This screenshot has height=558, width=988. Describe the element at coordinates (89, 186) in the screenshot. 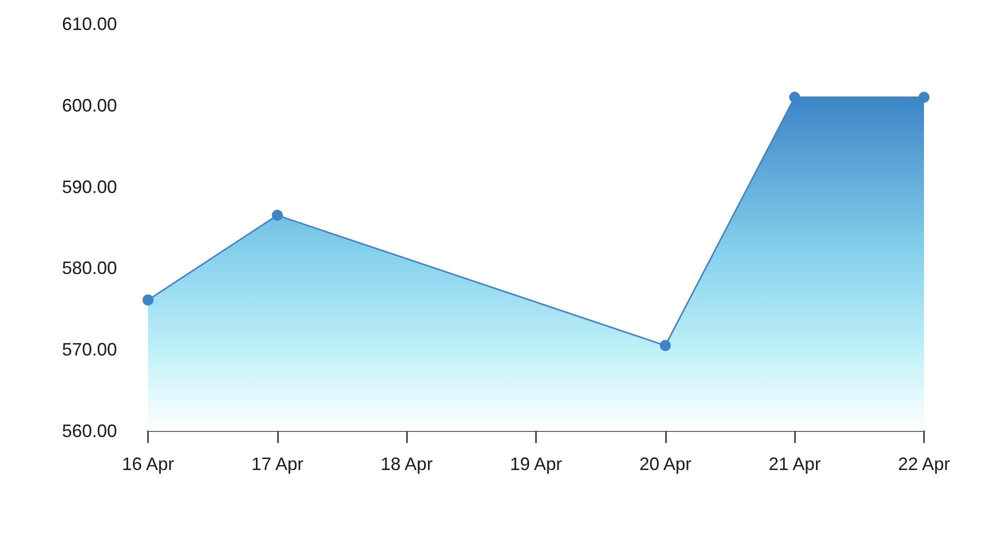

I see `y-tick-label: 590.00` at that location.